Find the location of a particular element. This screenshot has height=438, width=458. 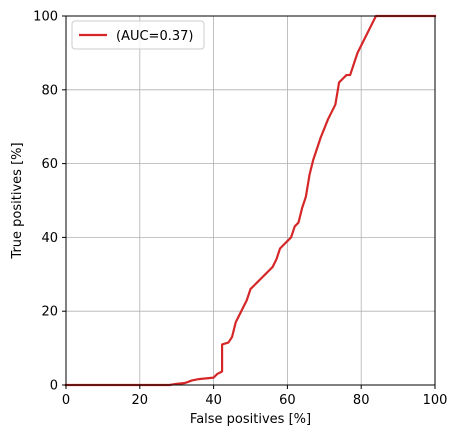

y-tick-label-2: 40 is located at coordinates (49, 238).